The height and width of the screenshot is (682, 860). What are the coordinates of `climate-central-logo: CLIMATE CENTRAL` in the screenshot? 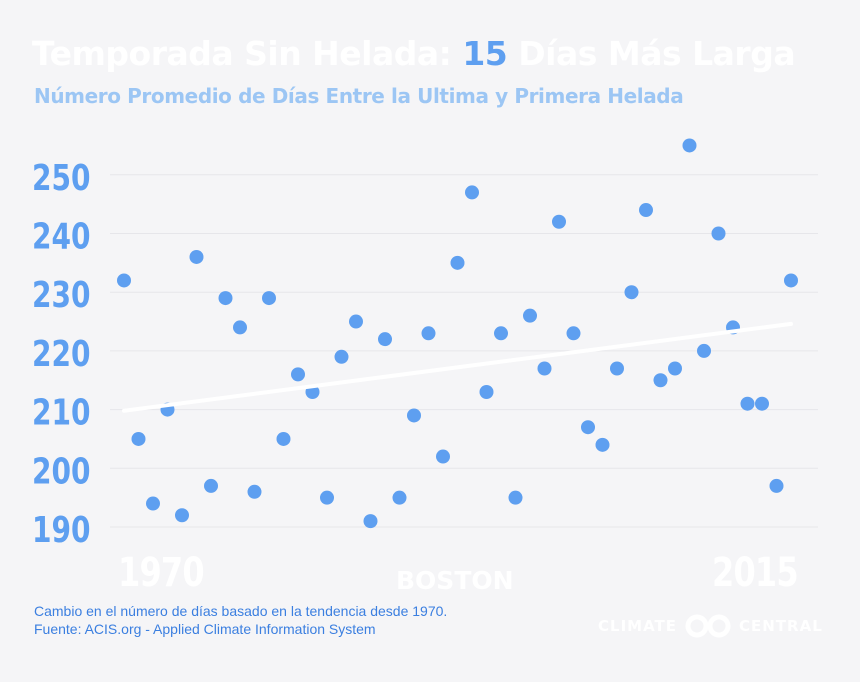 It's located at (710, 626).